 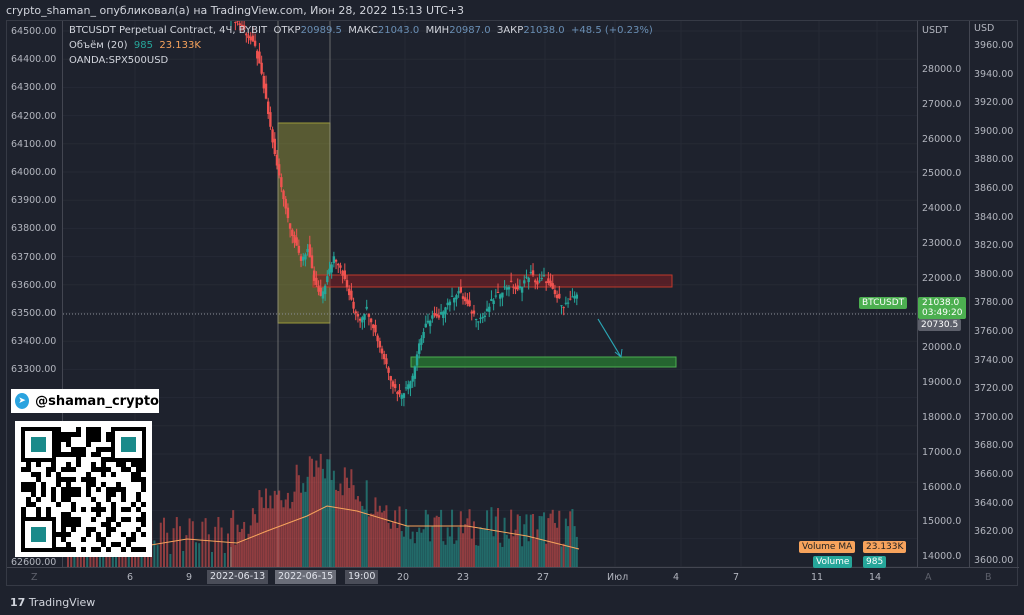 I want to click on time-axis-tick: 20, so click(x=403, y=577).